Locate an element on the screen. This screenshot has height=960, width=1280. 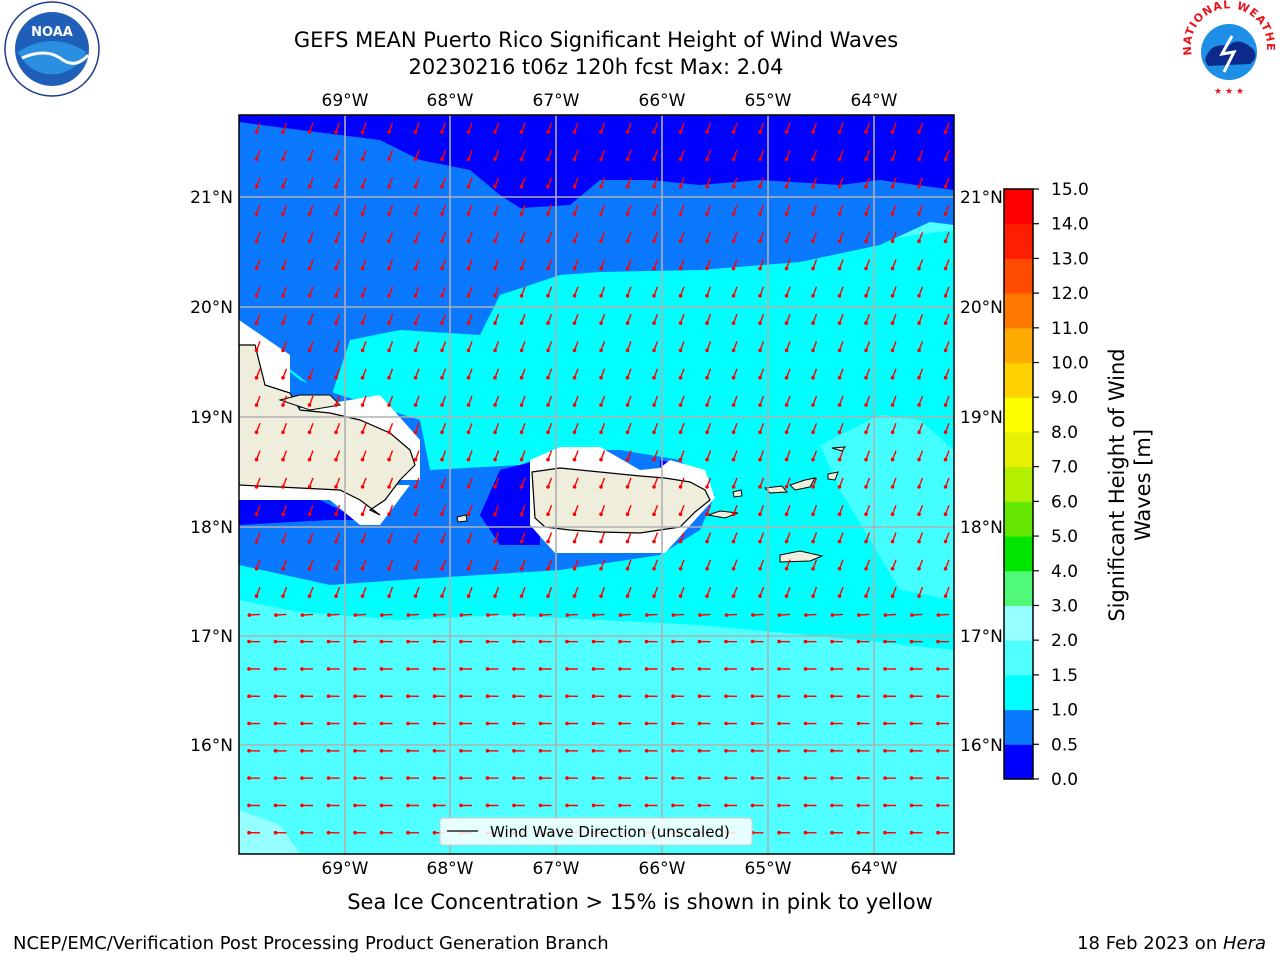
lat-label: 16°N is located at coordinates (981, 746).